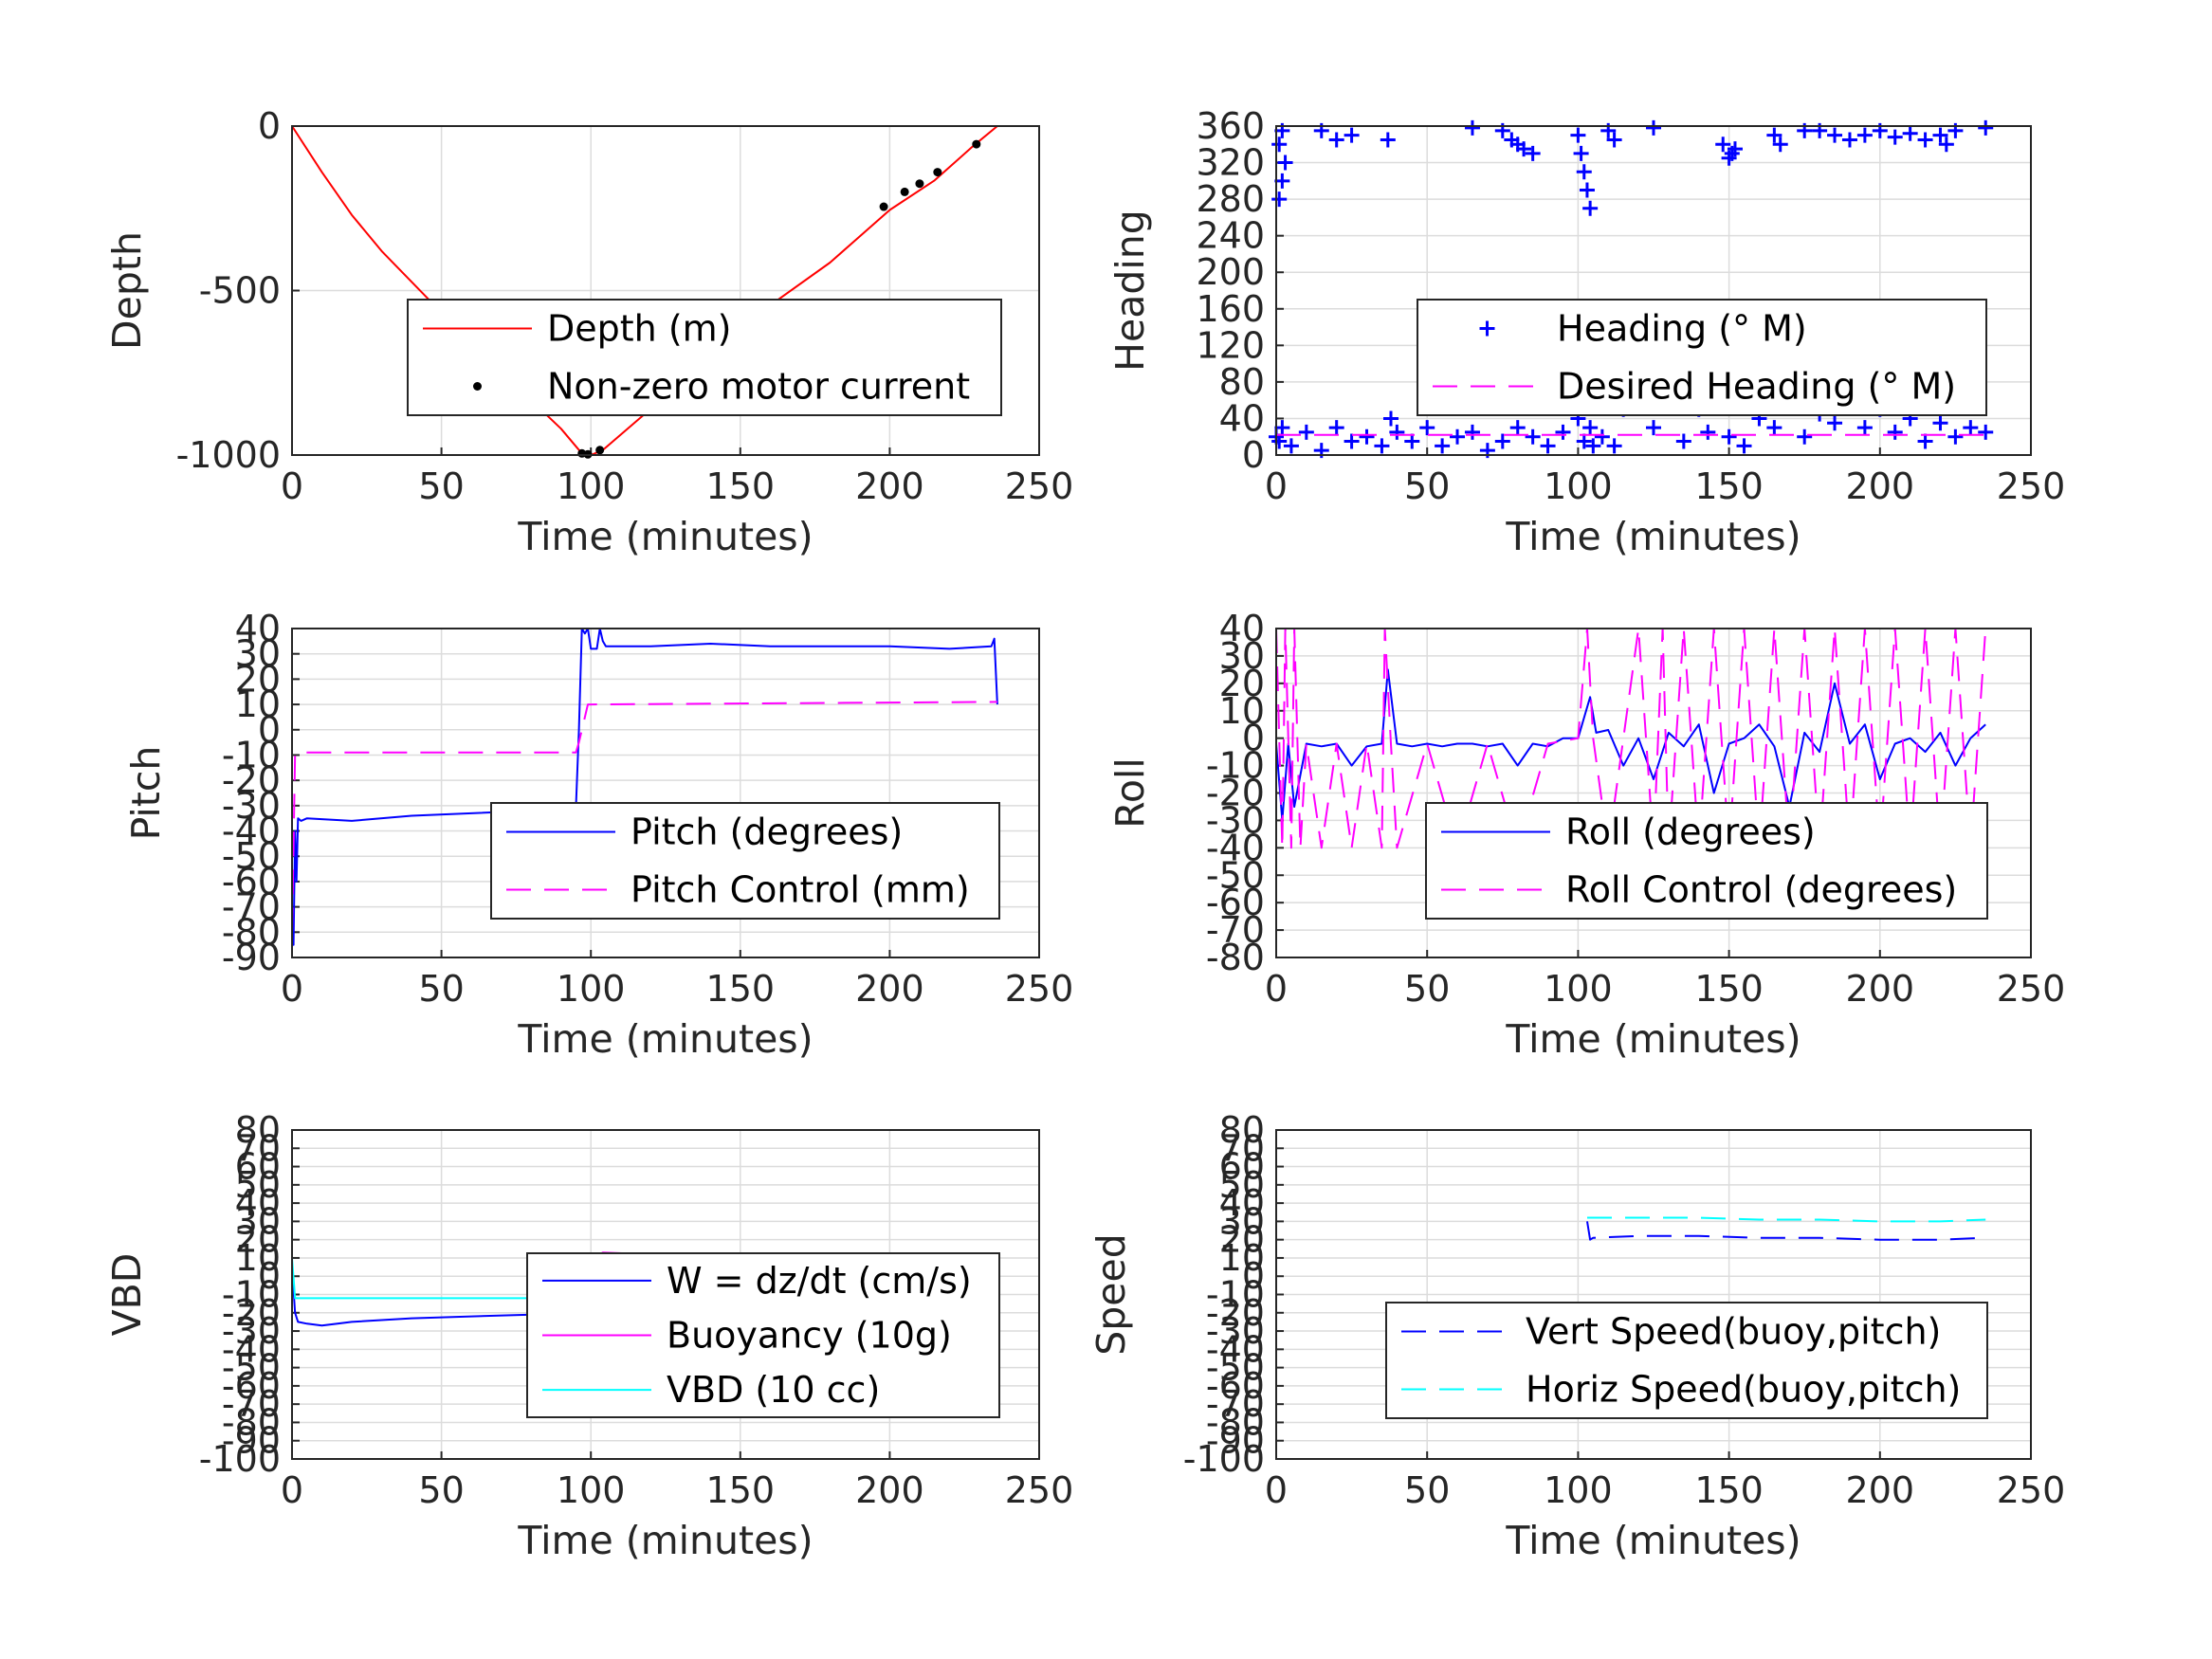 This screenshot has height=1659, width=2212. I want to click on speed-ytick-label-17: 70, so click(1242, 1148).